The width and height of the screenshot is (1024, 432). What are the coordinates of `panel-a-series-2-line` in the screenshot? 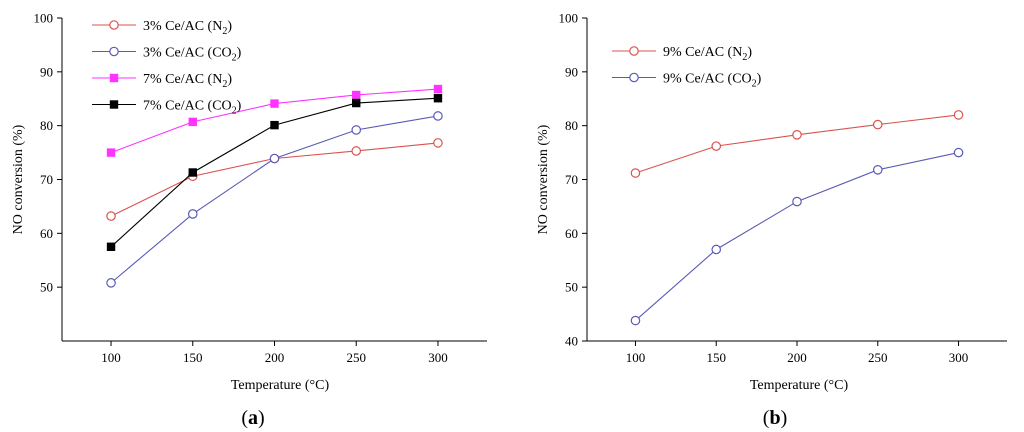 It's located at (274, 199).